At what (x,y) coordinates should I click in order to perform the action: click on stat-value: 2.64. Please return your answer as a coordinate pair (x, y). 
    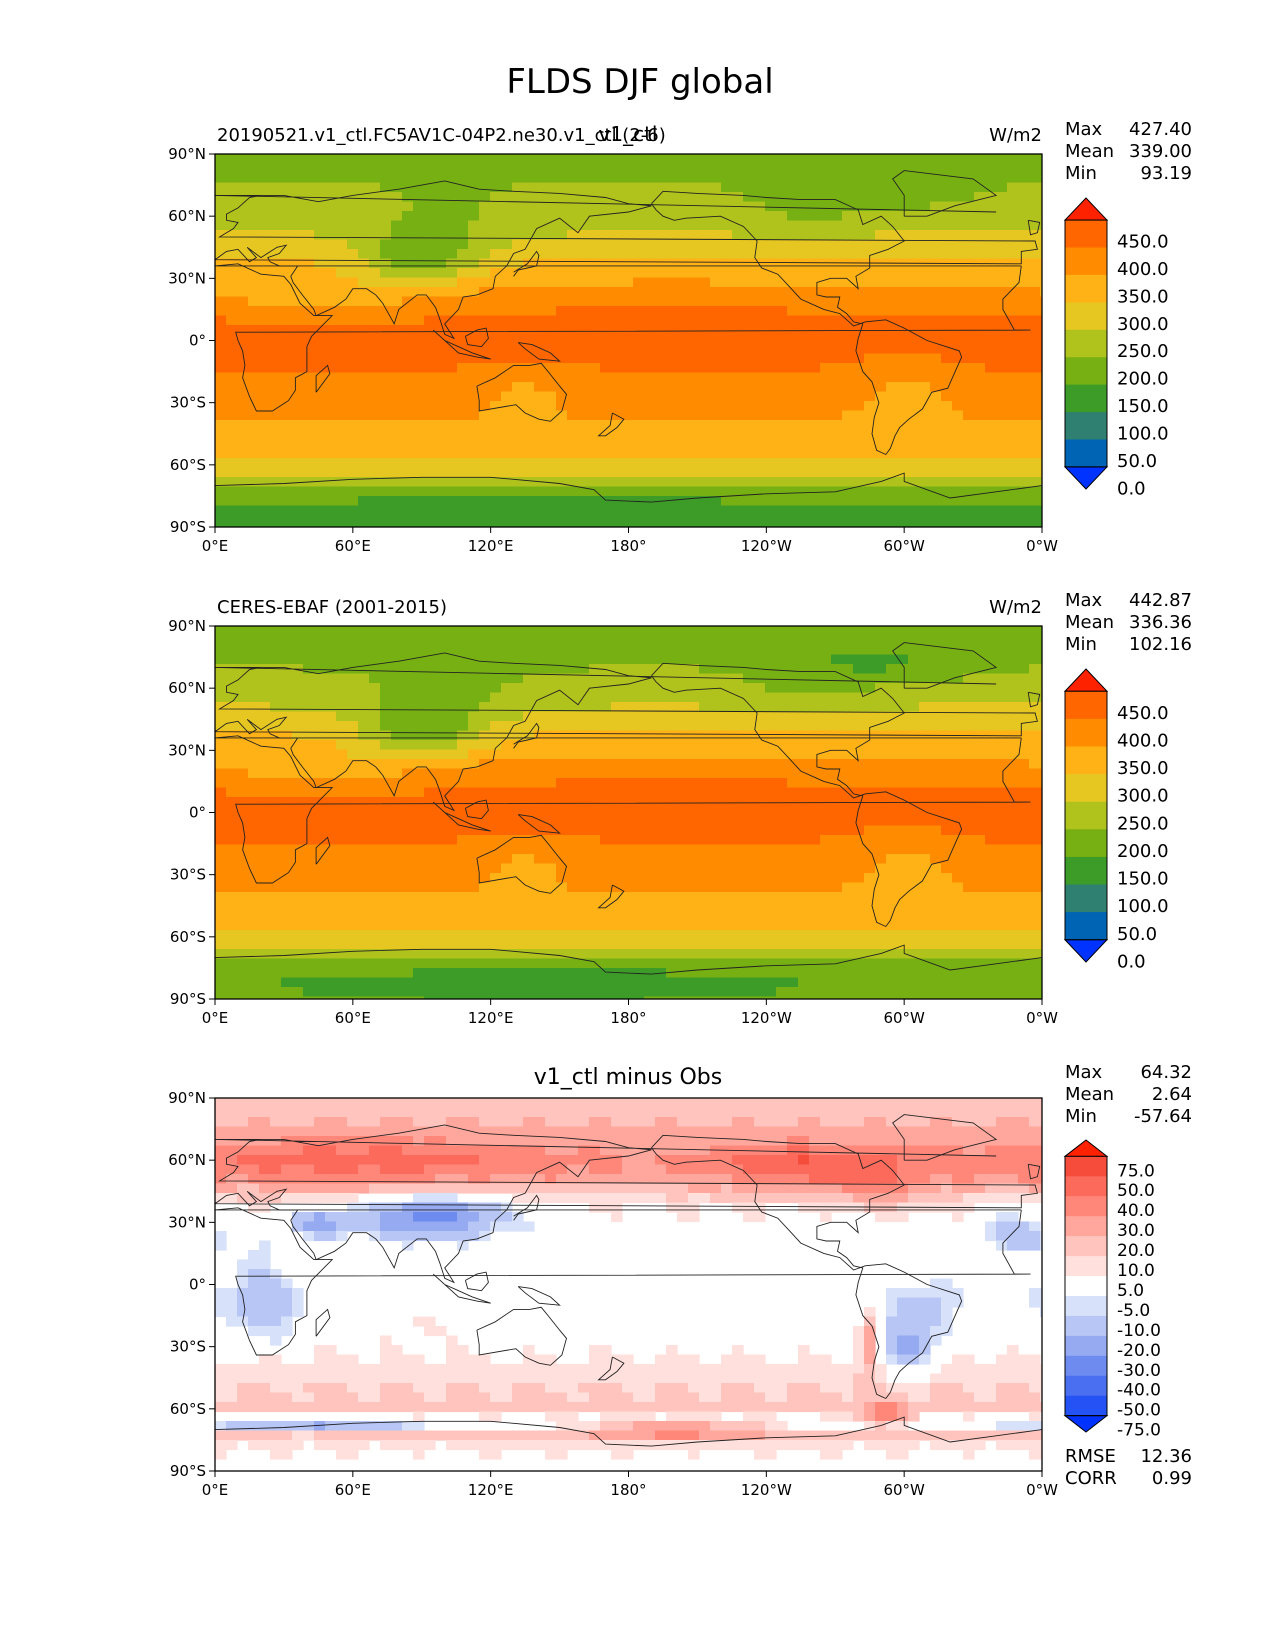
    Looking at the image, I should click on (1172, 1094).